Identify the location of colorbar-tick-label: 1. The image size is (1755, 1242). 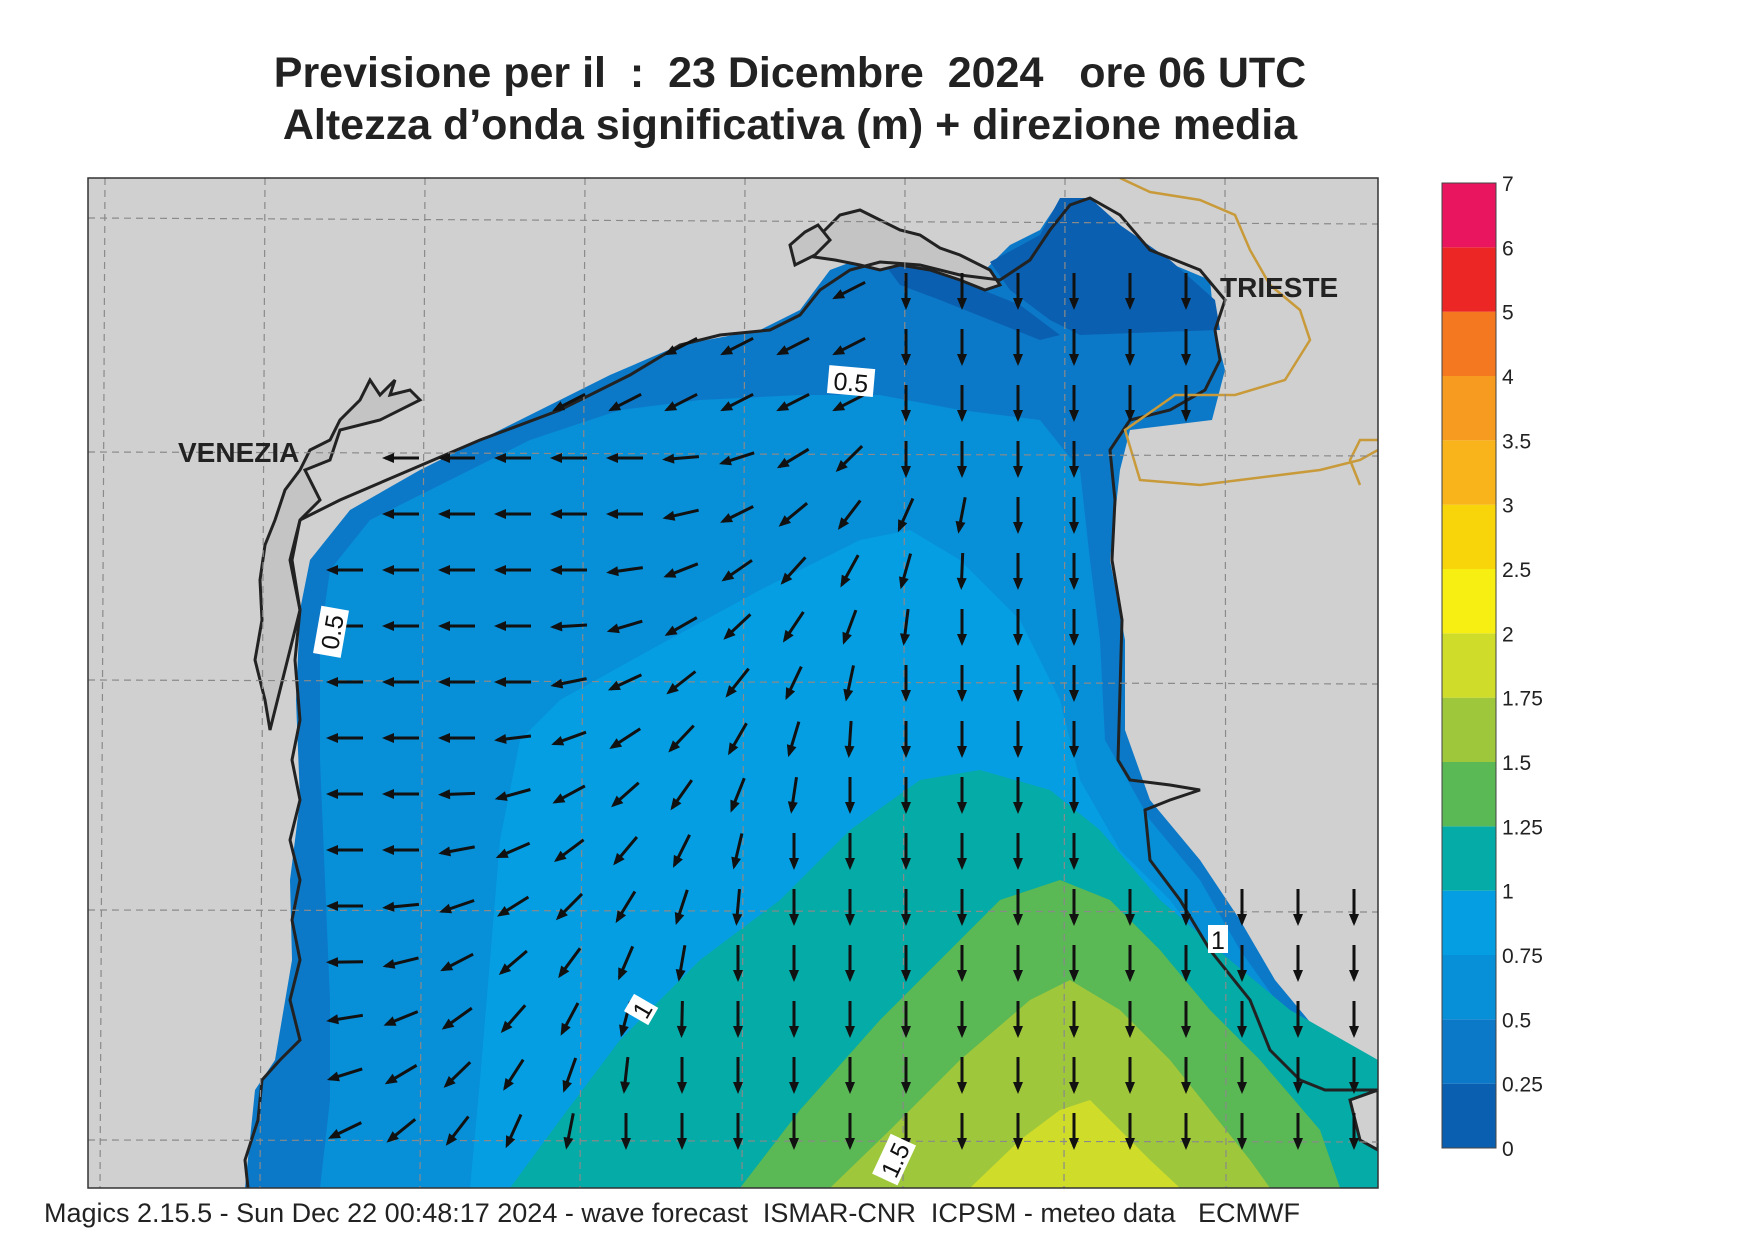
(1508, 892).